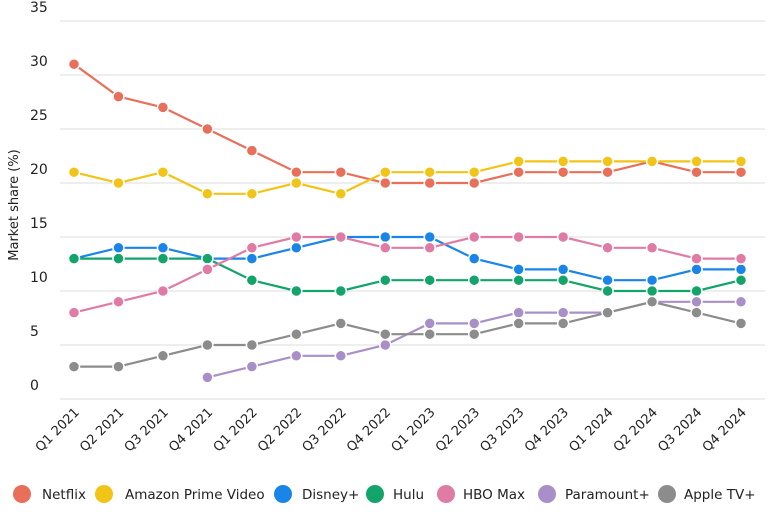 This screenshot has height=515, width=768. Describe the element at coordinates (39, 170) in the screenshot. I see `y-tick-label: 20` at that location.